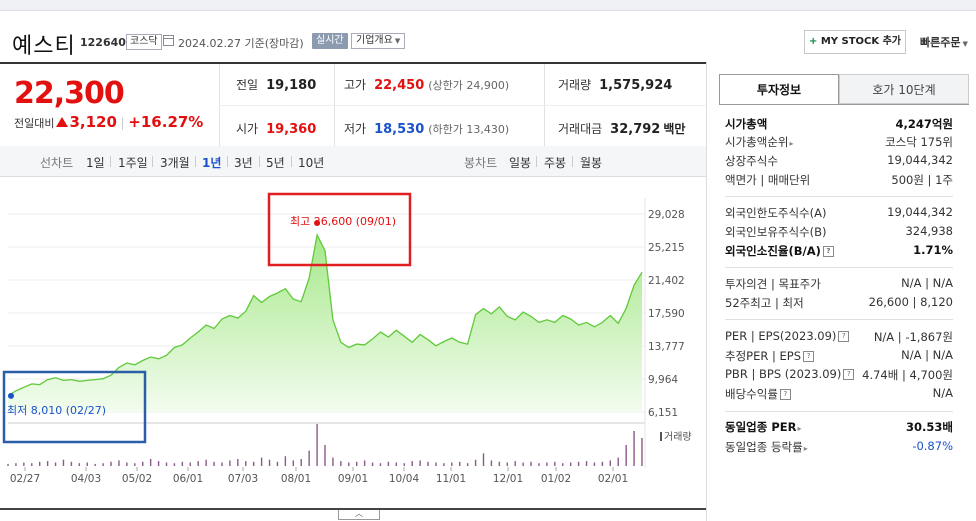 The width and height of the screenshot is (976, 521). I want to click on amount-value: 32,792, so click(635, 129).